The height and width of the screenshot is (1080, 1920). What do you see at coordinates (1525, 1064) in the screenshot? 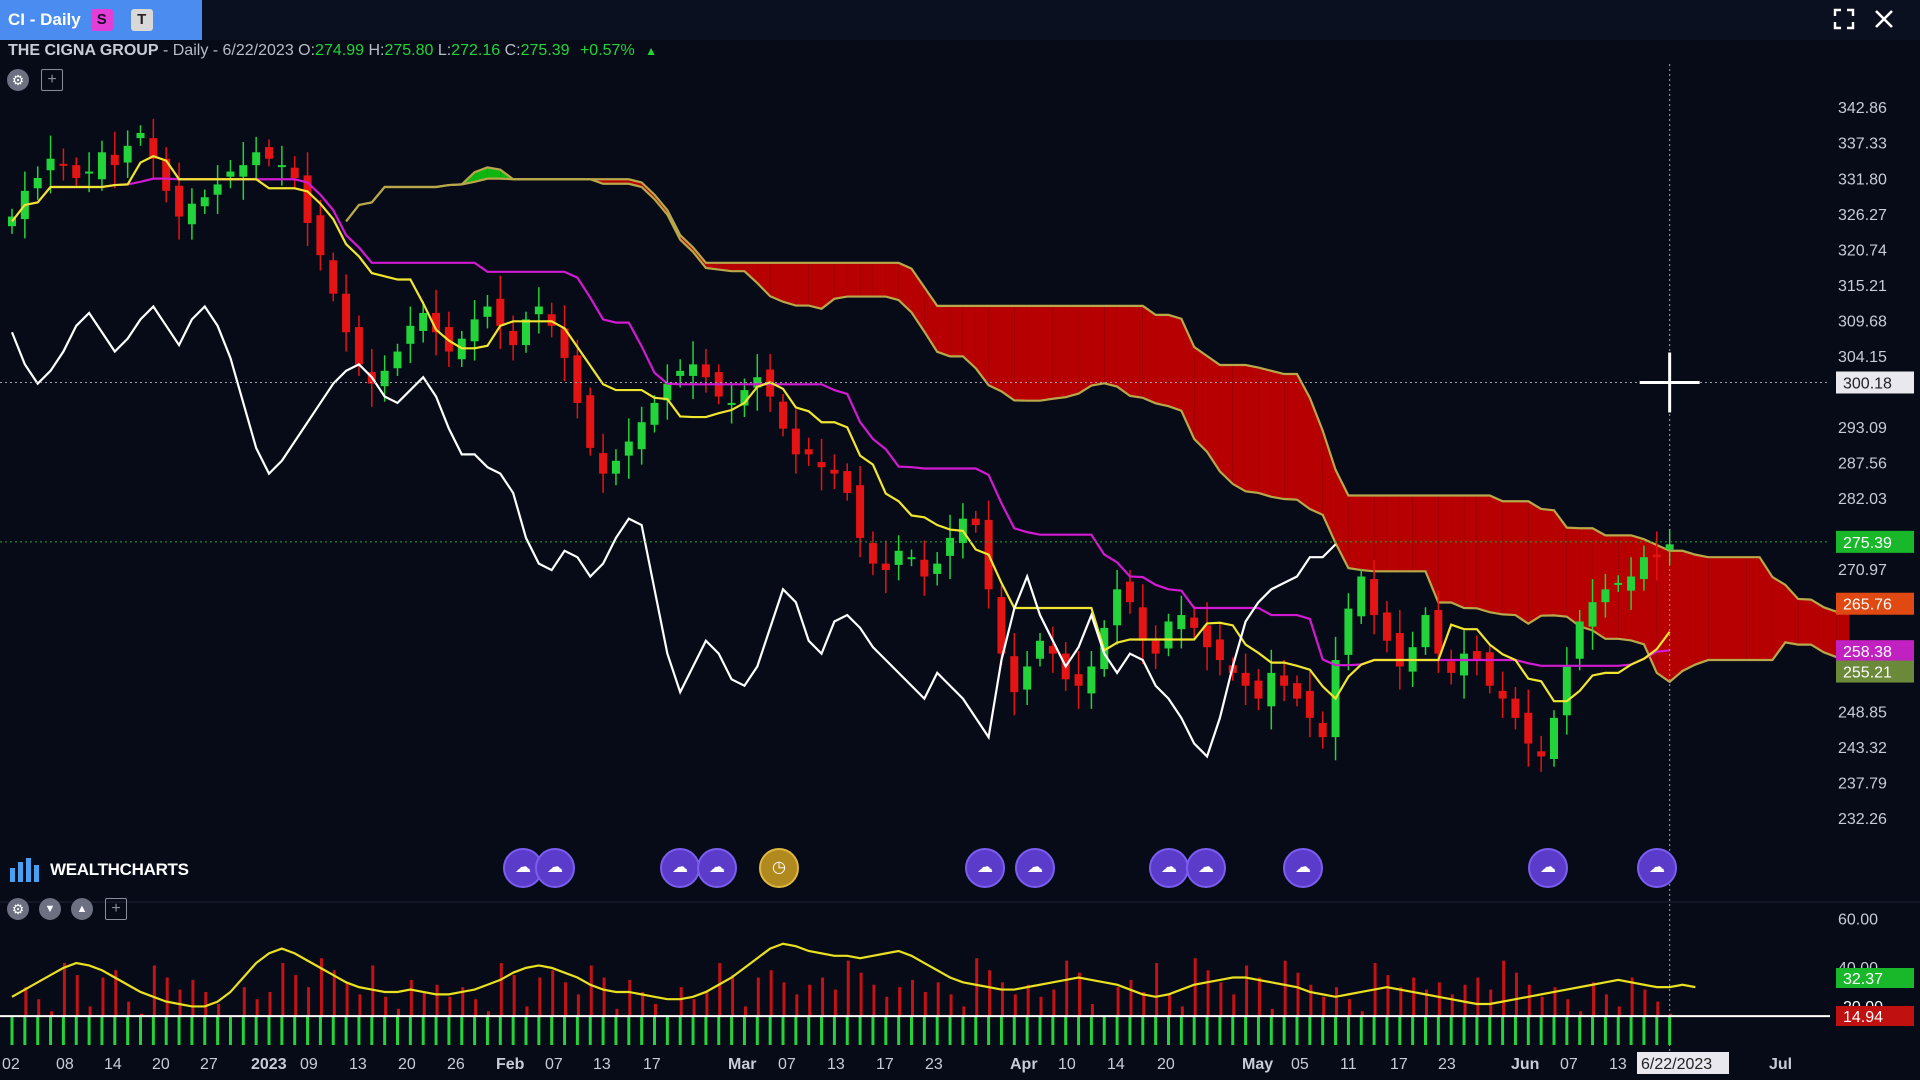
I see `x-tick-label: Jun` at bounding box center [1525, 1064].